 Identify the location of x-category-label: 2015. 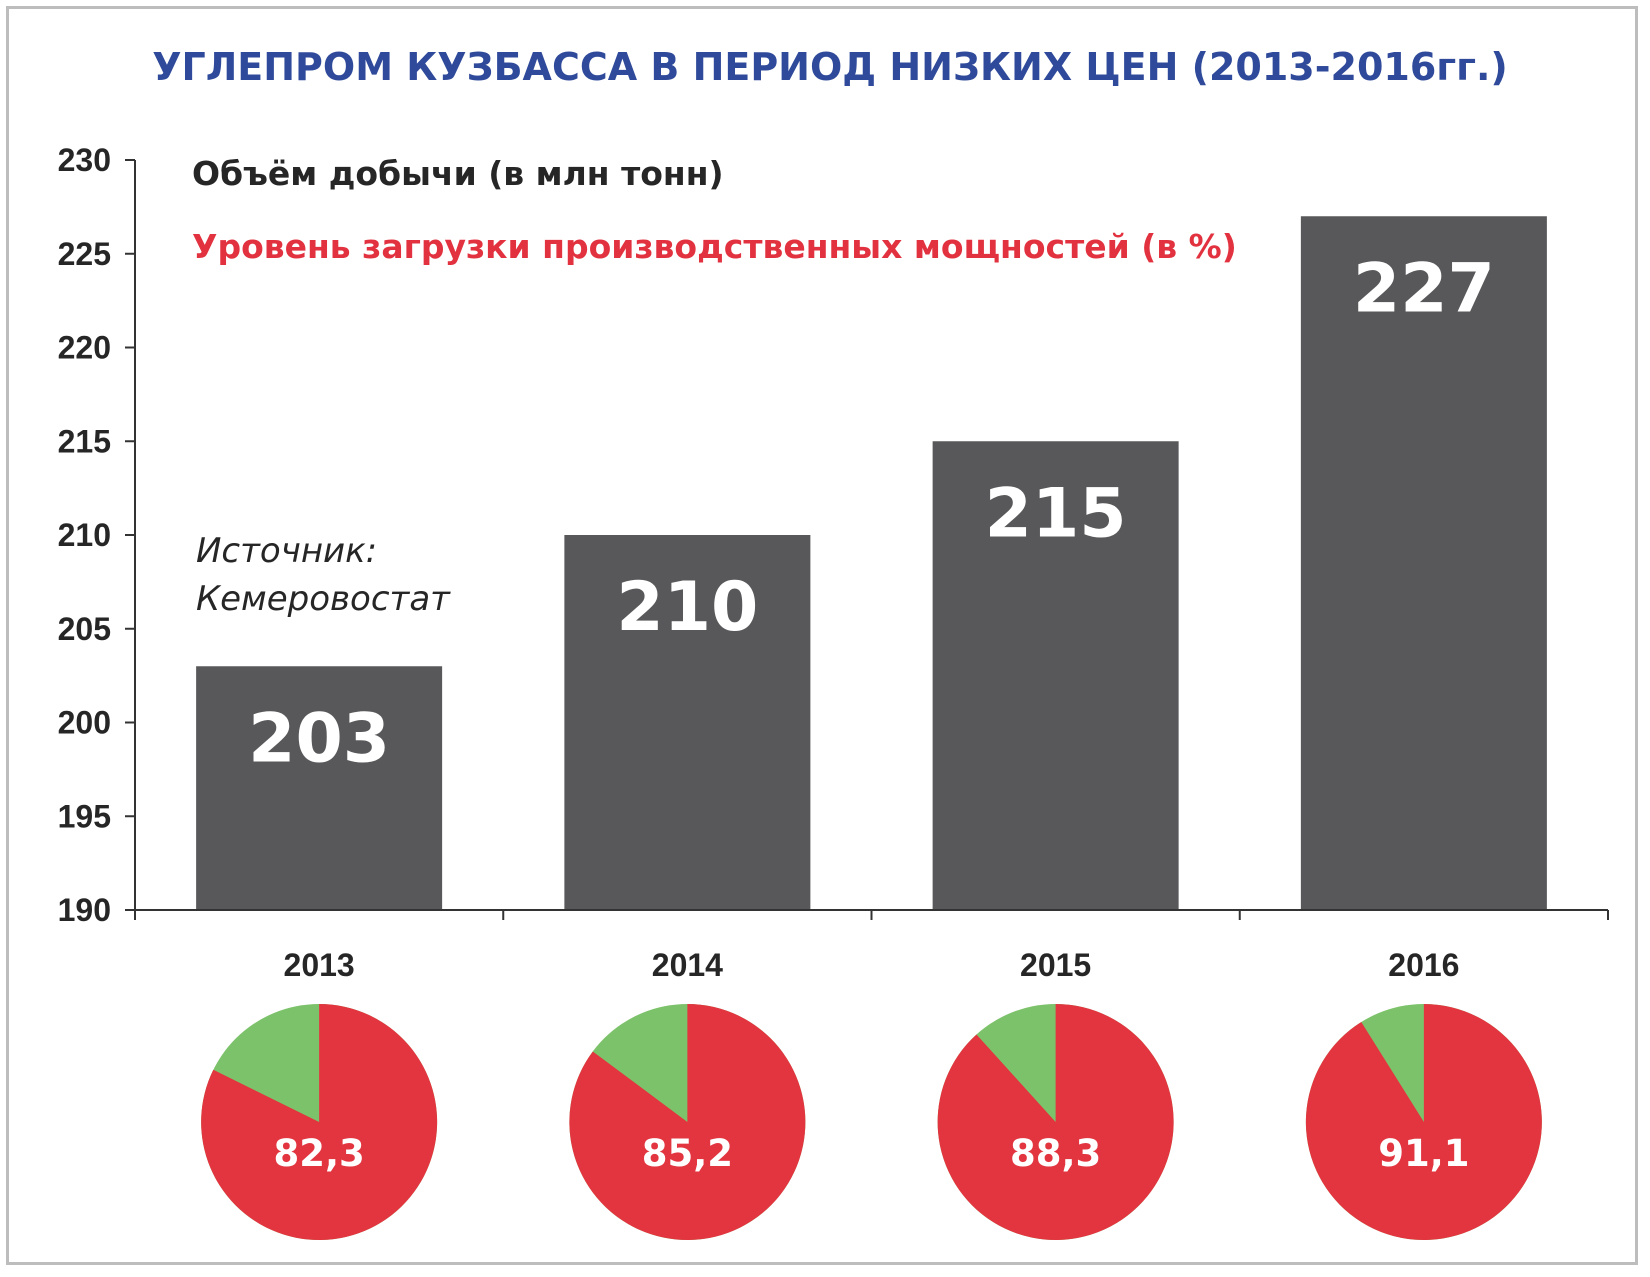
(1055, 965).